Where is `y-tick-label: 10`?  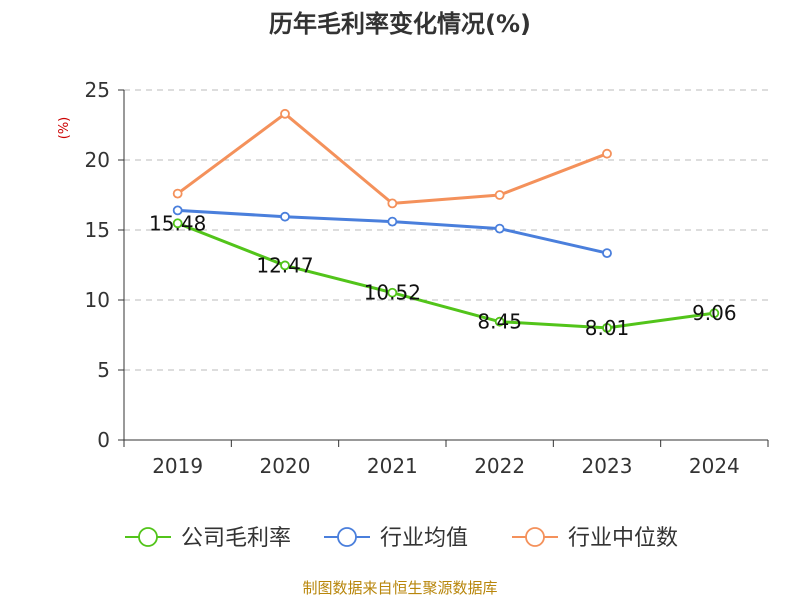 y-tick-label: 10 is located at coordinates (97, 300).